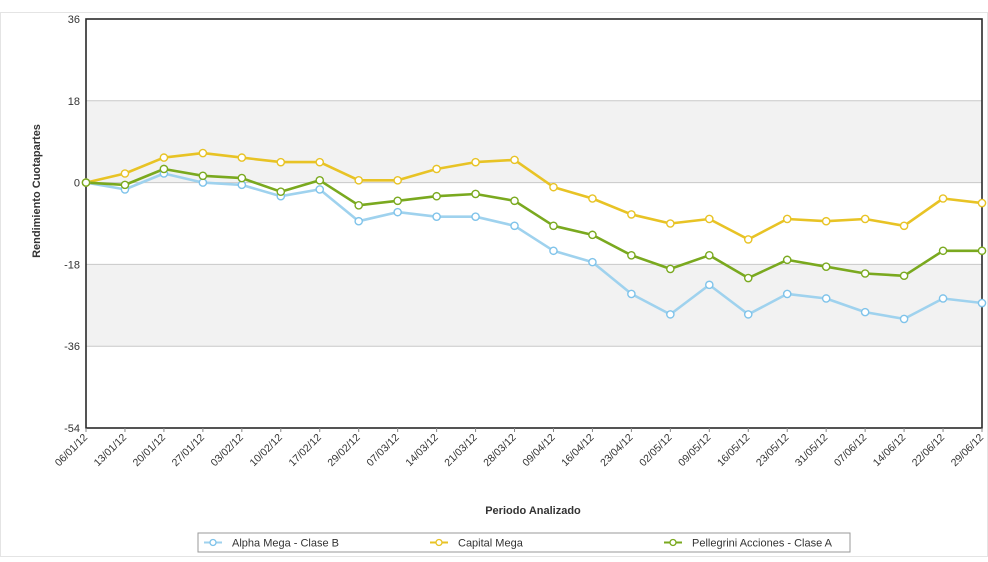 The height and width of the screenshot is (562, 988). Describe the element at coordinates (928, 450) in the screenshot. I see `x-tick-label: 22/06/12` at that location.